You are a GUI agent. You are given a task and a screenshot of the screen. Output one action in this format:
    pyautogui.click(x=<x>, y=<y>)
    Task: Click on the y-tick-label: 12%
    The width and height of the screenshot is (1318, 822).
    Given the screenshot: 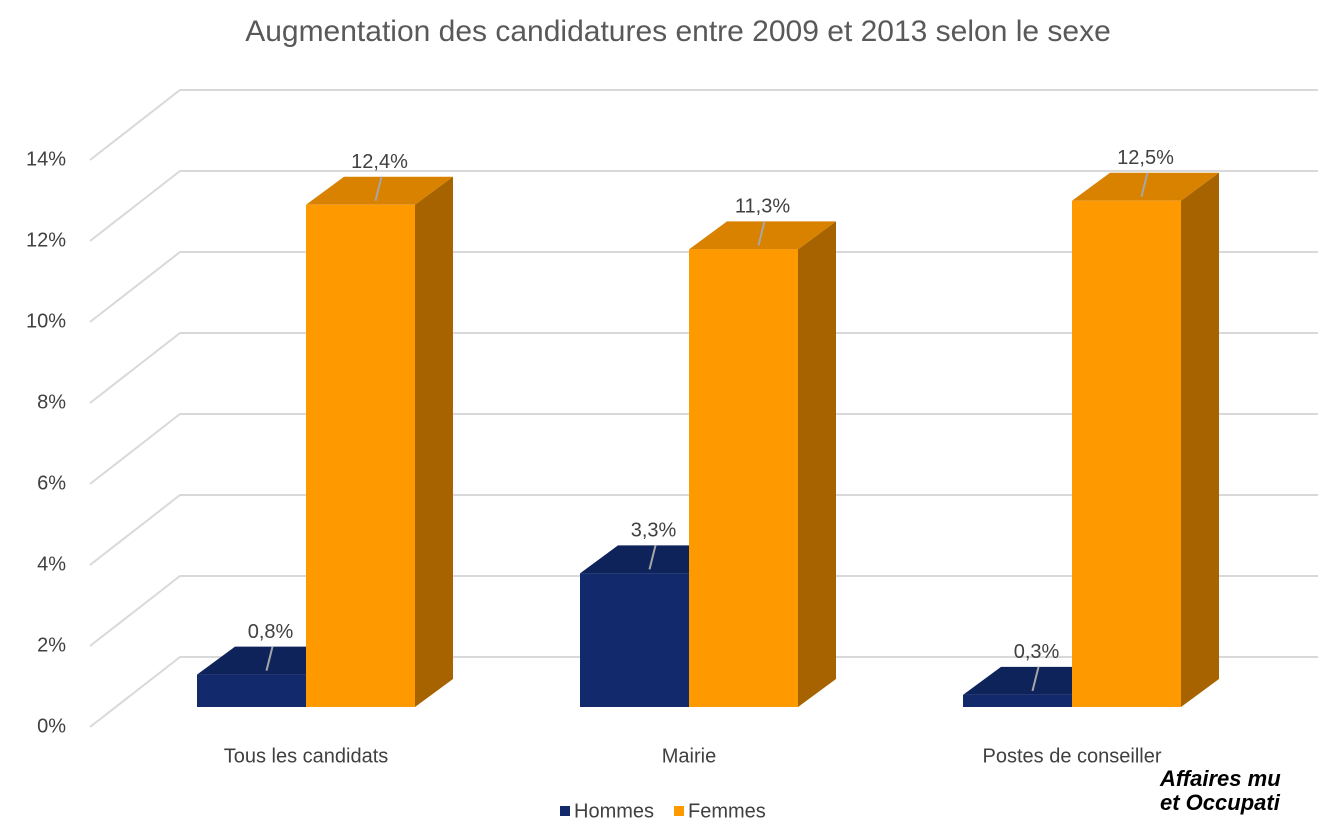 What is the action you would take?
    pyautogui.click(x=46, y=240)
    